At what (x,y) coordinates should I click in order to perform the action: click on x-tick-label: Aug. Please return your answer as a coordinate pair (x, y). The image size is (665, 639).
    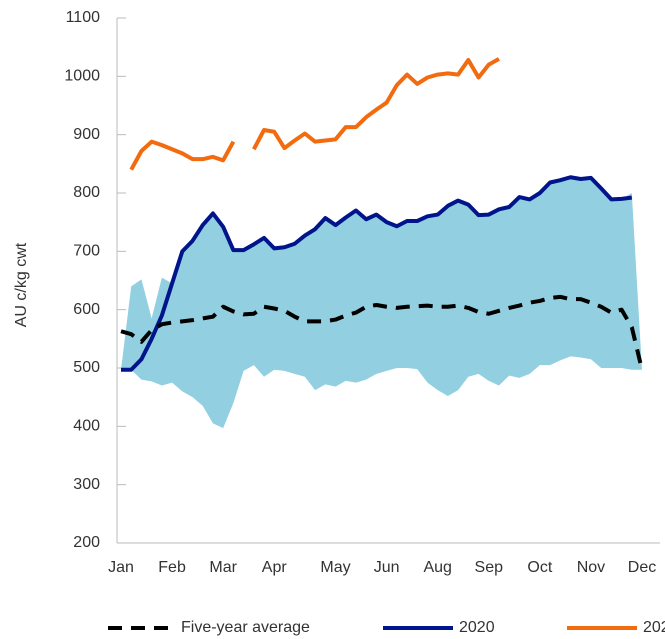
    Looking at the image, I should click on (437, 567).